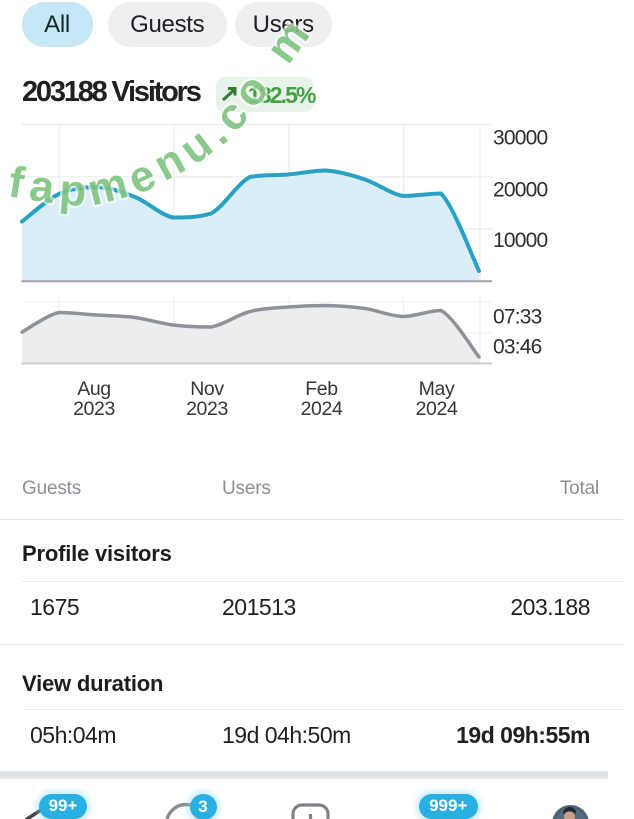 This screenshot has height=819, width=634. Describe the element at coordinates (520, 240) in the screenshot. I see `svg-text: 10000` at that location.